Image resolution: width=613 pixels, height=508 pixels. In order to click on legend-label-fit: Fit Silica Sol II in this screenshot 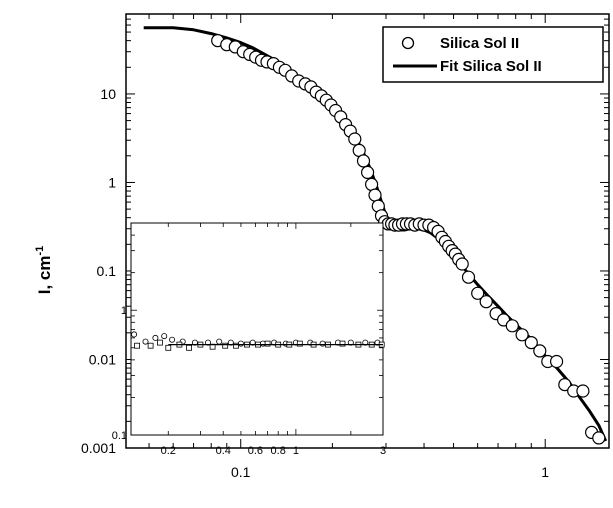, I will do `click(491, 66)`.